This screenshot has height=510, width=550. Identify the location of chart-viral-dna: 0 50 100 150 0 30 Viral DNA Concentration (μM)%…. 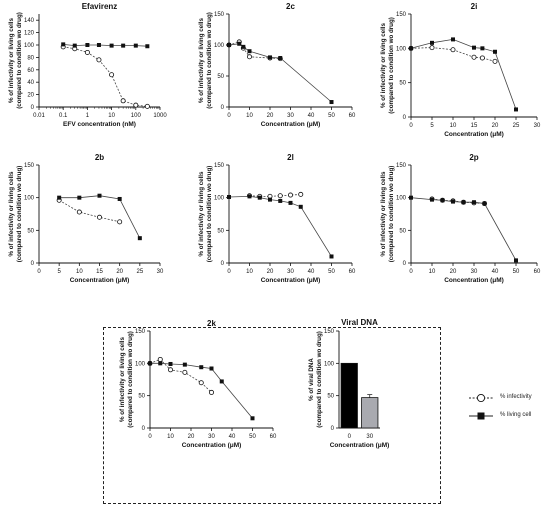
(348, 383).